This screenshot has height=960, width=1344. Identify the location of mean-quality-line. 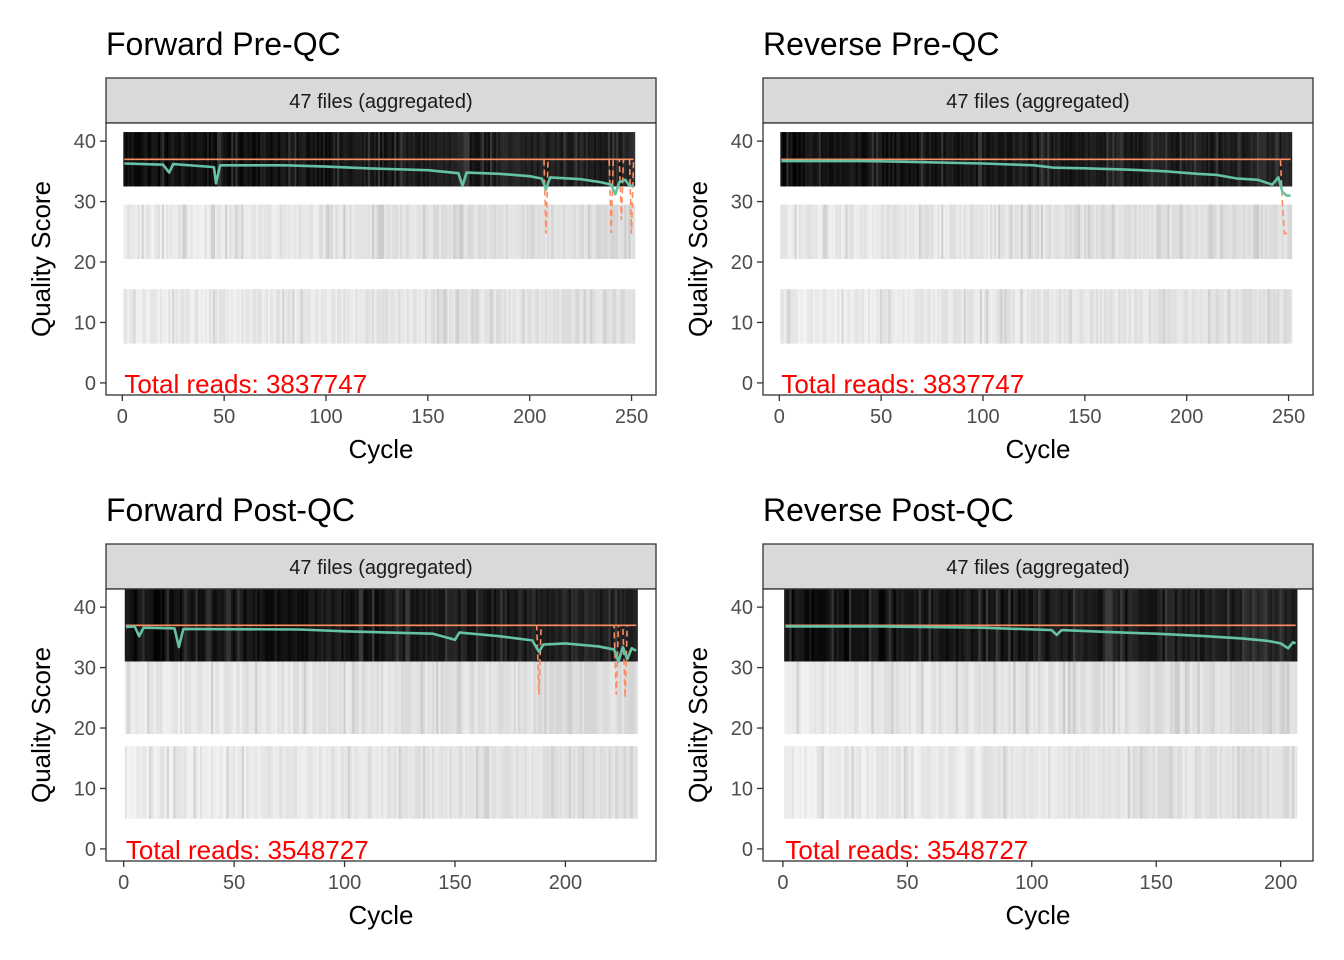
(1036, 178).